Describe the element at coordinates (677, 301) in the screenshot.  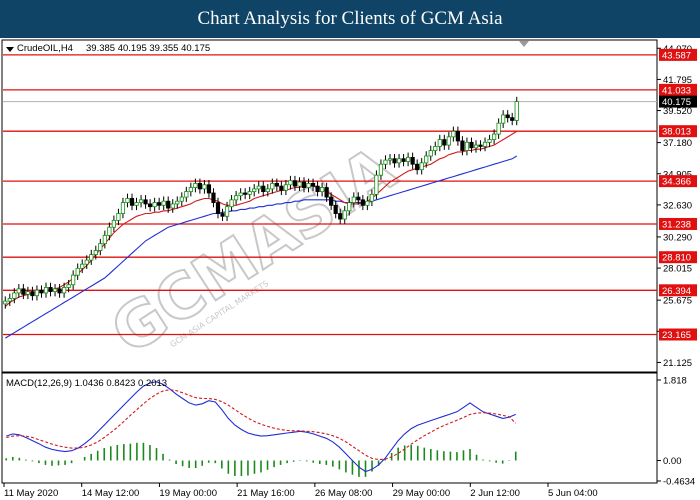
I see `price-tick-label: 25.675` at that location.